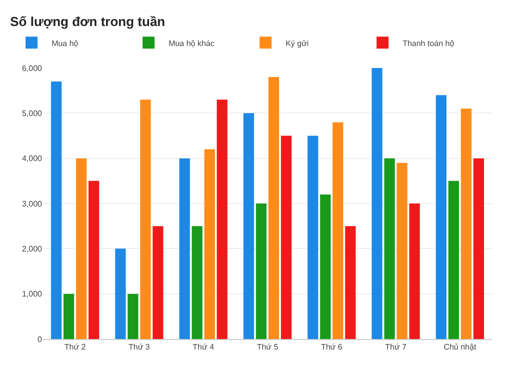 The image size is (507, 371). What do you see at coordinates (32, 203) in the screenshot?
I see `y-tick-label: 3,000` at bounding box center [32, 203].